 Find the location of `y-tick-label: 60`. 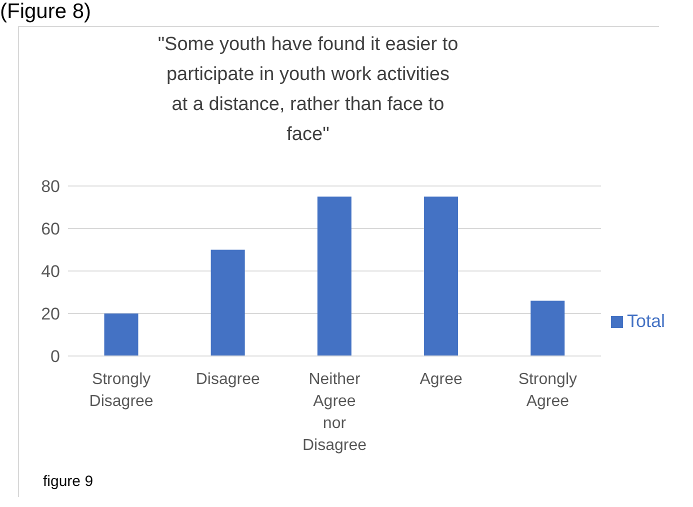

y-tick-label: 60 is located at coordinates (50, 229).